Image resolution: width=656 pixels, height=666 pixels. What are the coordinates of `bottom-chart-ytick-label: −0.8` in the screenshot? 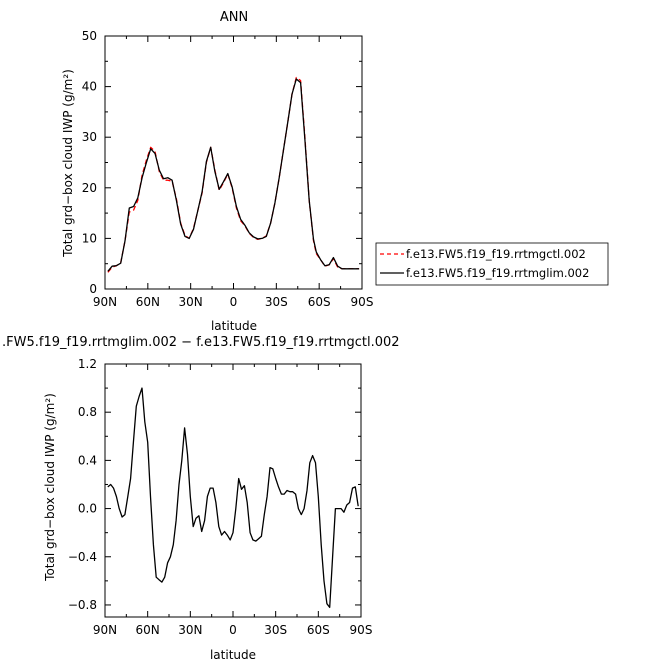 It's located at (82, 605).